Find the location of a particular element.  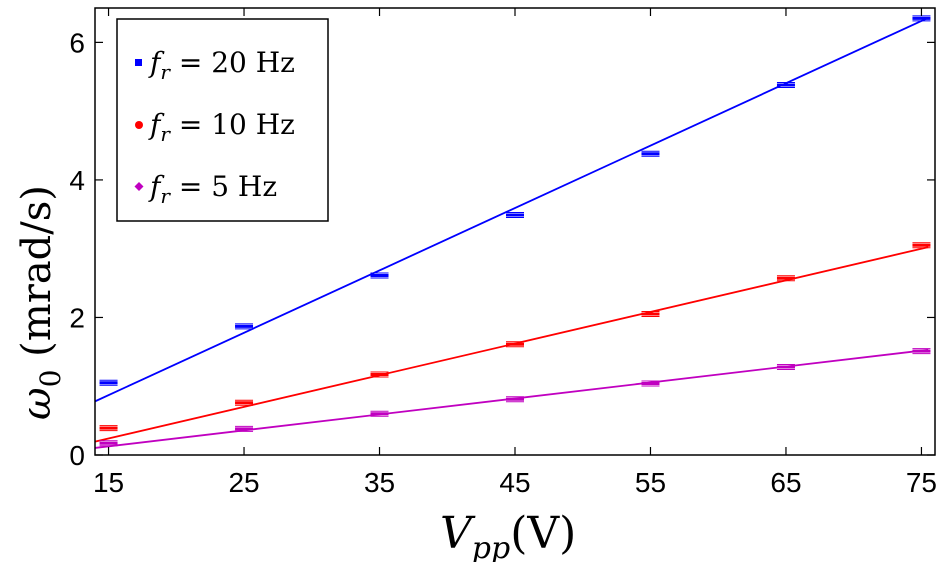

legend-marker-5hz is located at coordinates (139, 186).